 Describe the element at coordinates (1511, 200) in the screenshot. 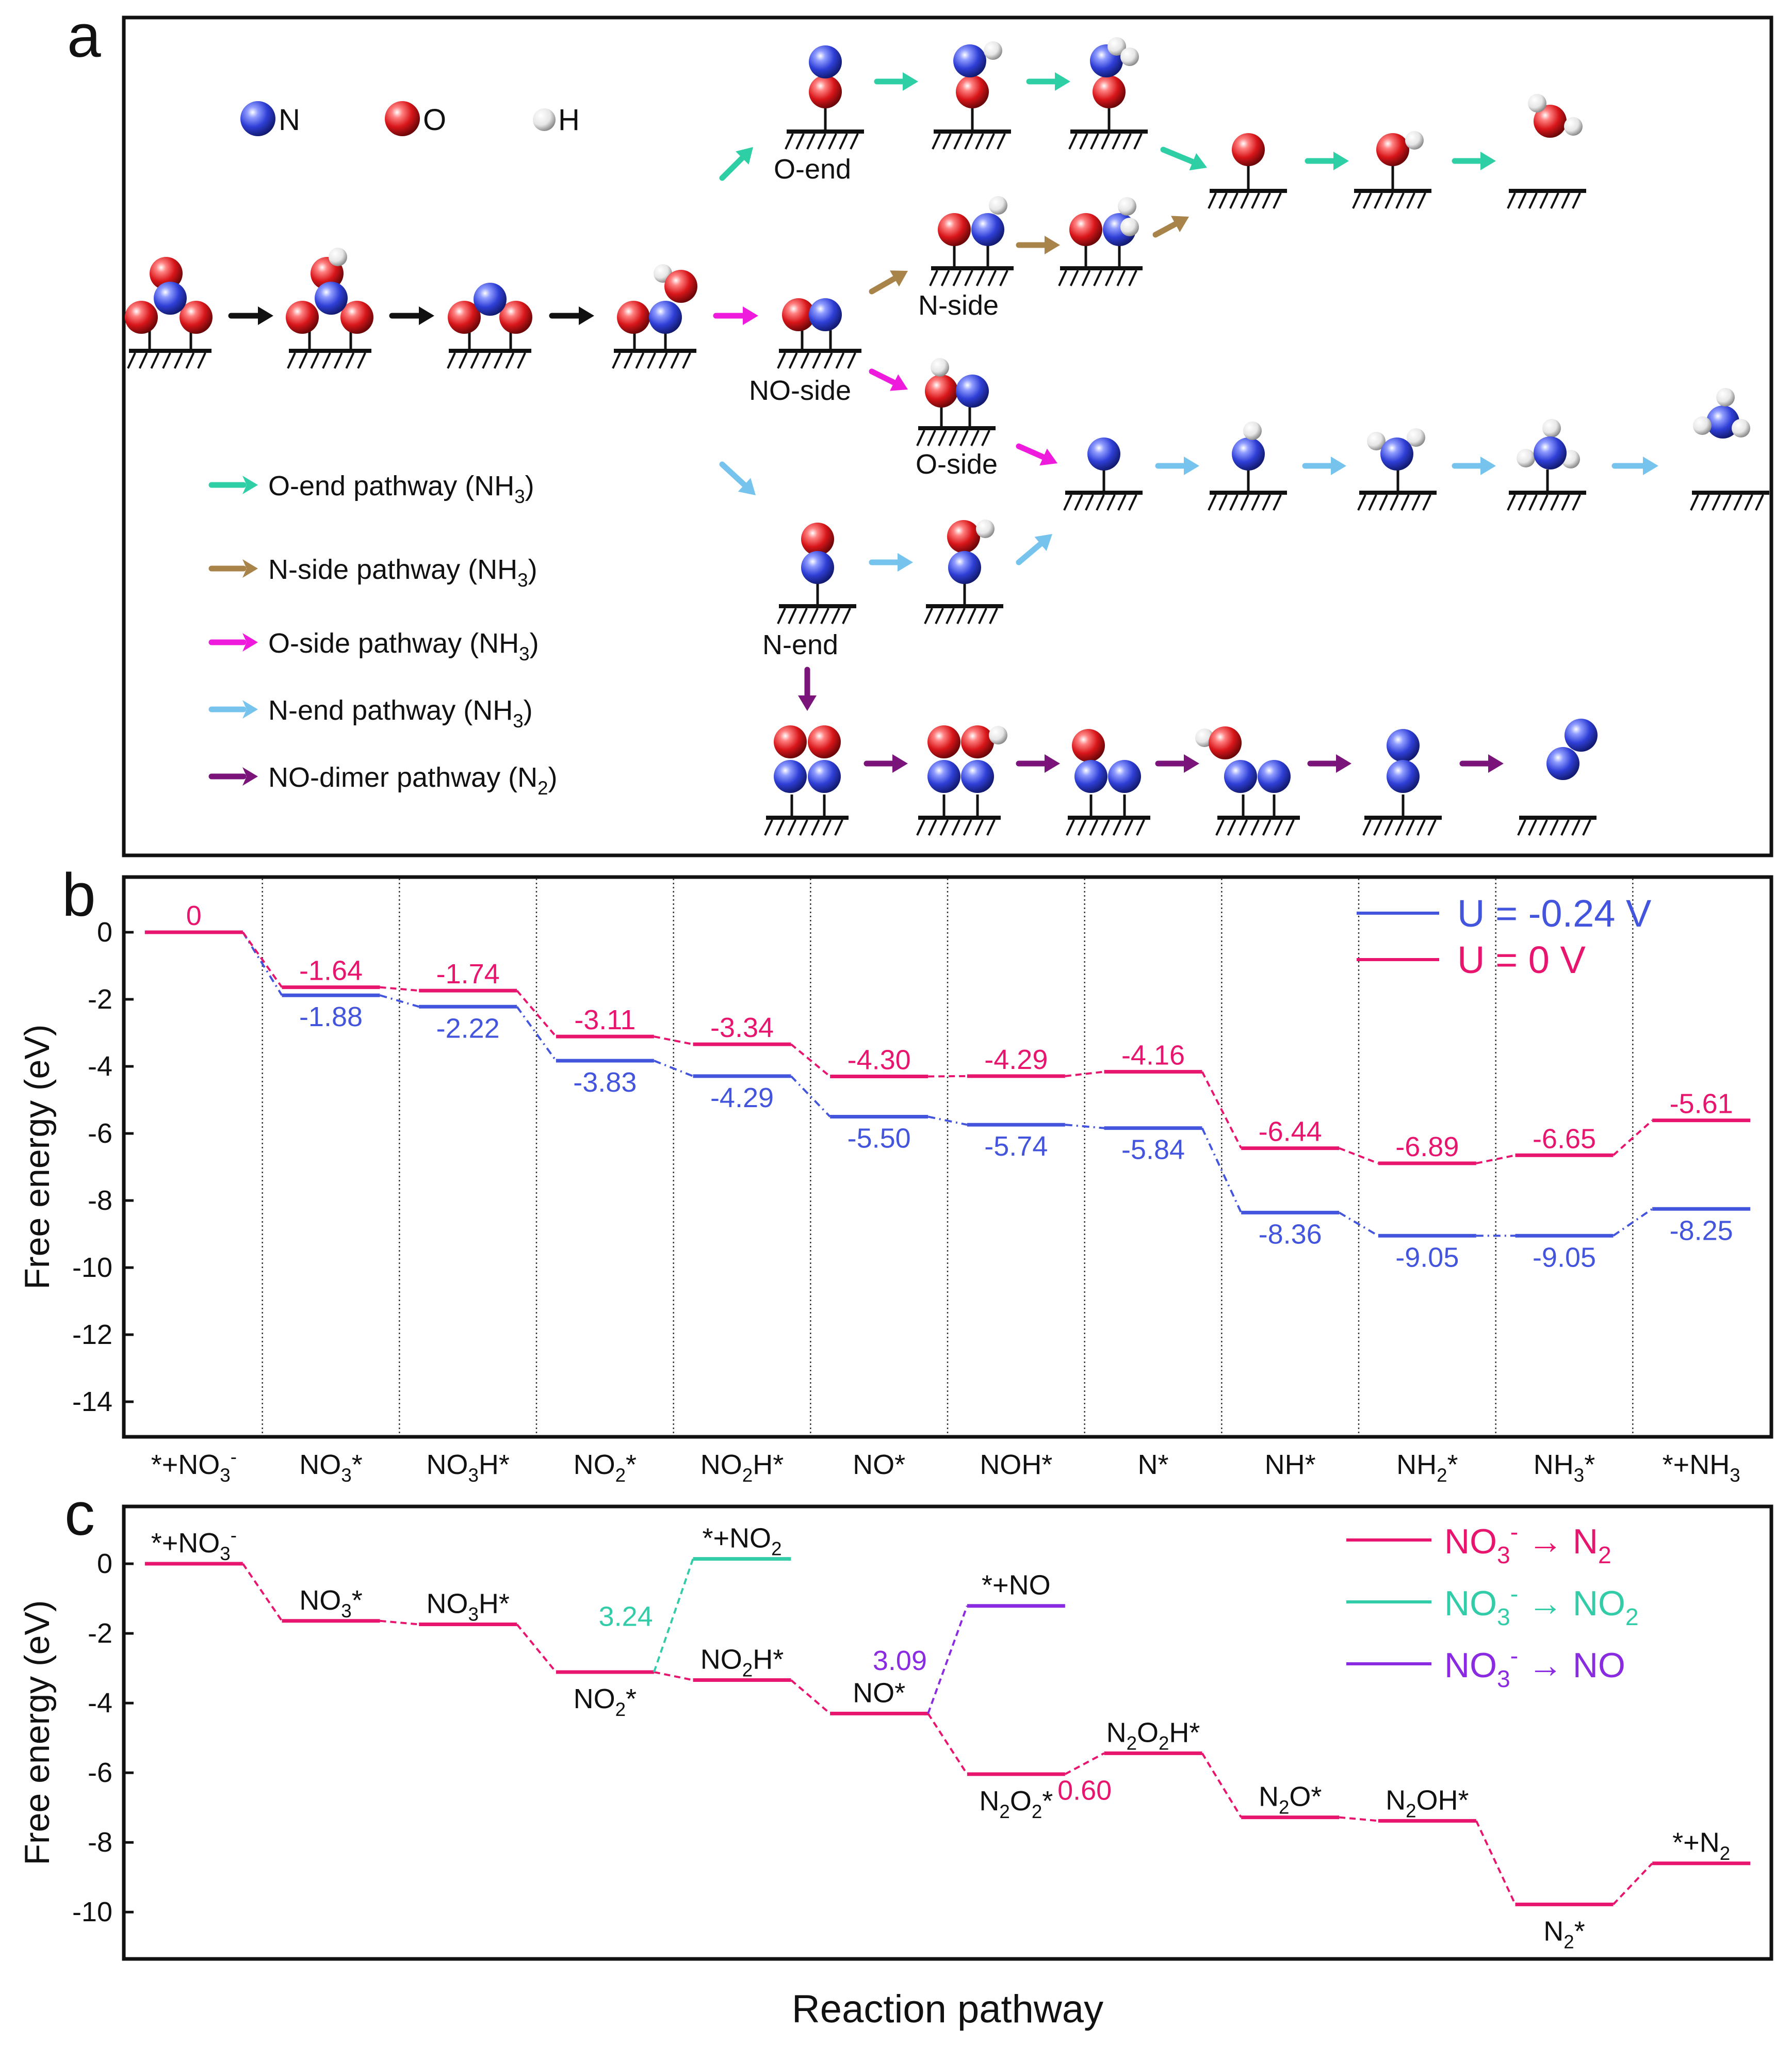

I see `surface-h2o-hatch` at that location.